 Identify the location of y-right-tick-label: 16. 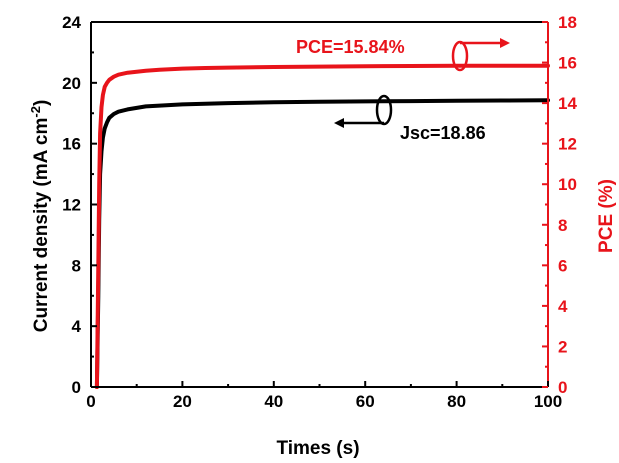
(567, 63).